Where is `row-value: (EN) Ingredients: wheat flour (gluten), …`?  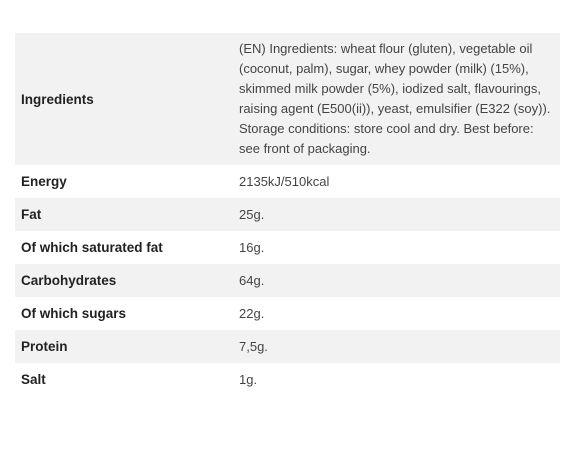
row-value: (EN) Ingredients: wheat flour (gluten), … is located at coordinates (395, 98).